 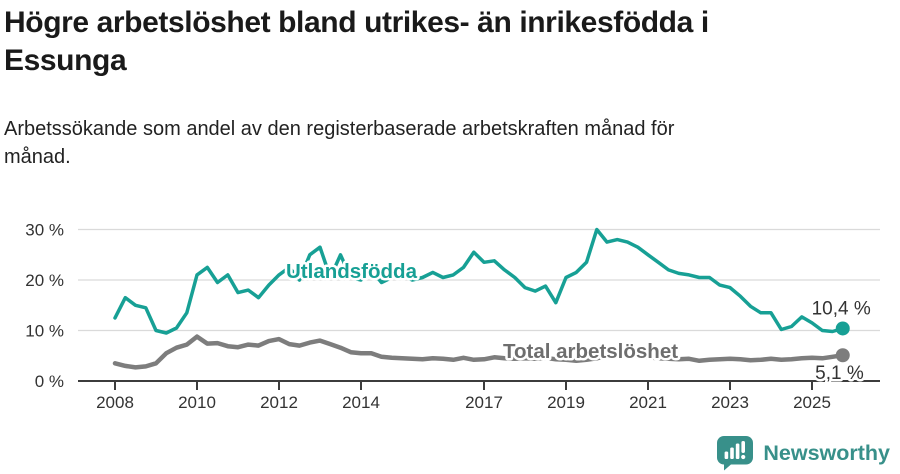 I want to click on x-tick-label-2023: 2023, so click(x=730, y=402).